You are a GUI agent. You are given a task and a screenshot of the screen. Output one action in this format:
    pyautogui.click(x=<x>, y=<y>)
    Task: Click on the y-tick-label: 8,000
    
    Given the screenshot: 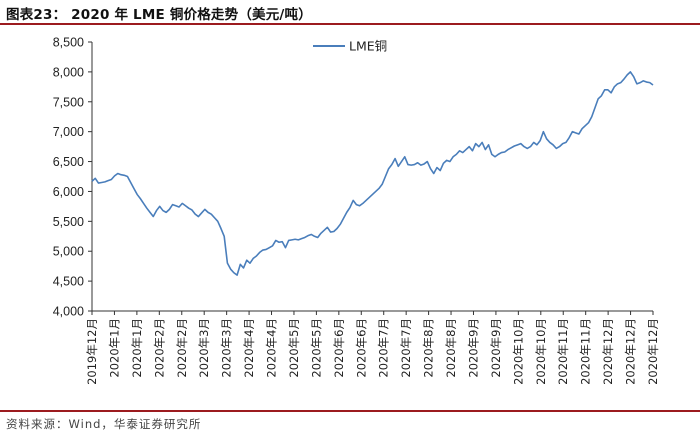 What is the action you would take?
    pyautogui.click(x=68, y=72)
    